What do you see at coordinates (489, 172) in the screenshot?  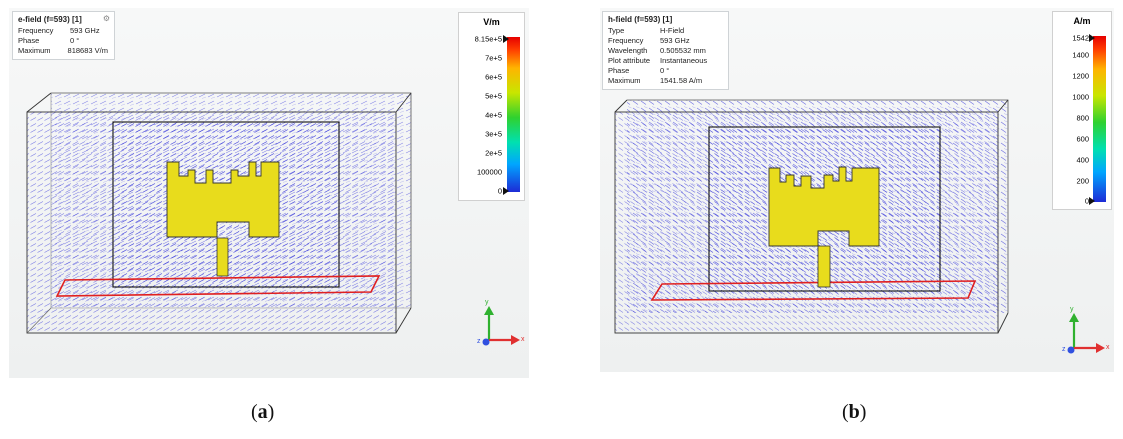 I see `legend-tick: 100000` at bounding box center [489, 172].